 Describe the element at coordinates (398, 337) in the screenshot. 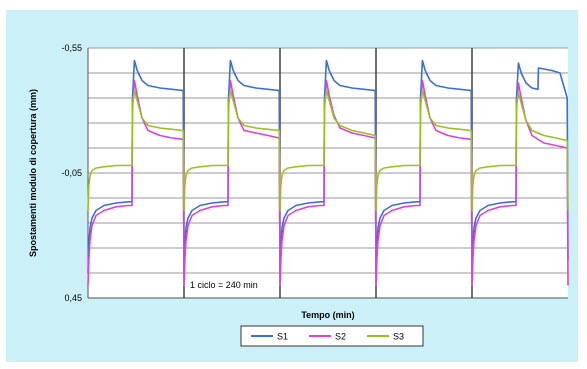

I see `legend-label-s3: S3` at that location.